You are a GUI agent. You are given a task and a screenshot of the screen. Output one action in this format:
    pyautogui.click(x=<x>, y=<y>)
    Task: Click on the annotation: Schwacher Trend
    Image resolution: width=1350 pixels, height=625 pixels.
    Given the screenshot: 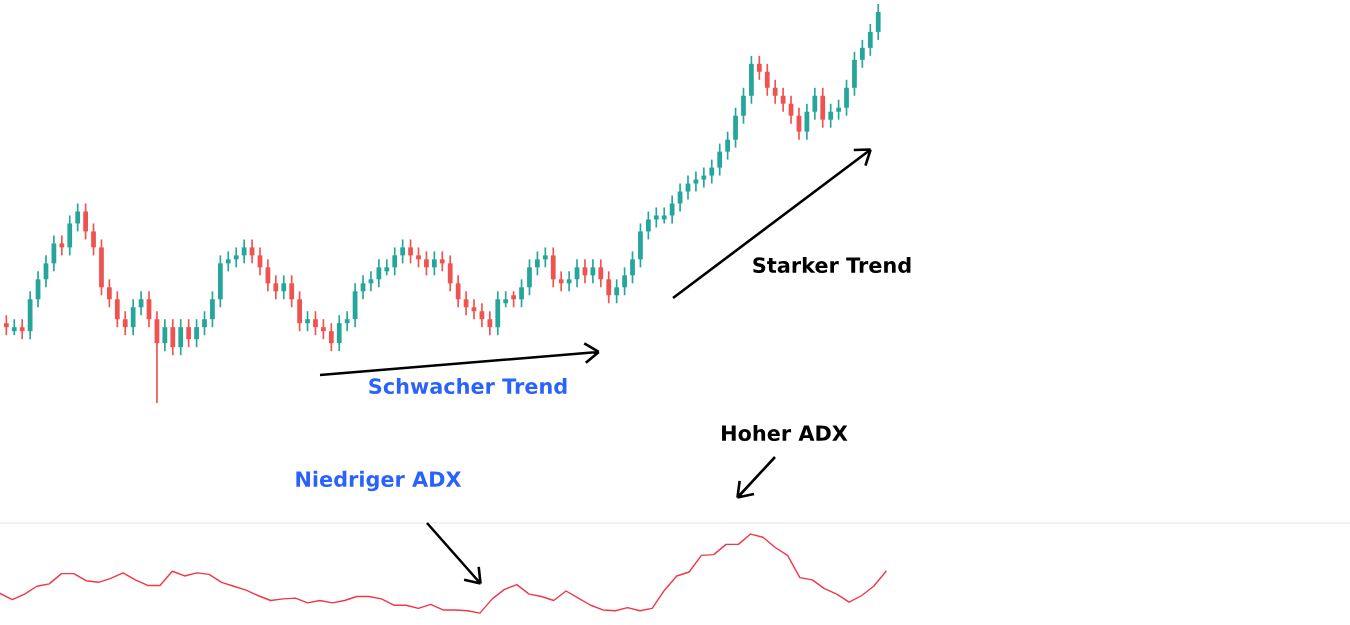 What is the action you would take?
    pyautogui.click(x=468, y=386)
    